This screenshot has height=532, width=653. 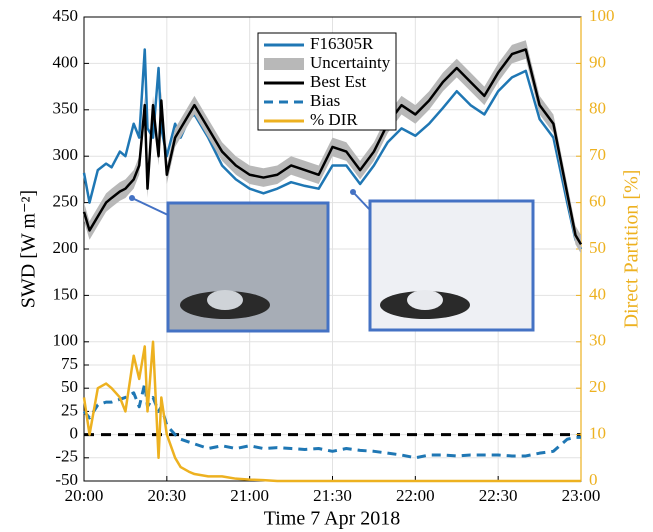 What do you see at coordinates (597, 293) in the screenshot?
I see `y2-tick-label: 40` at bounding box center [597, 293].